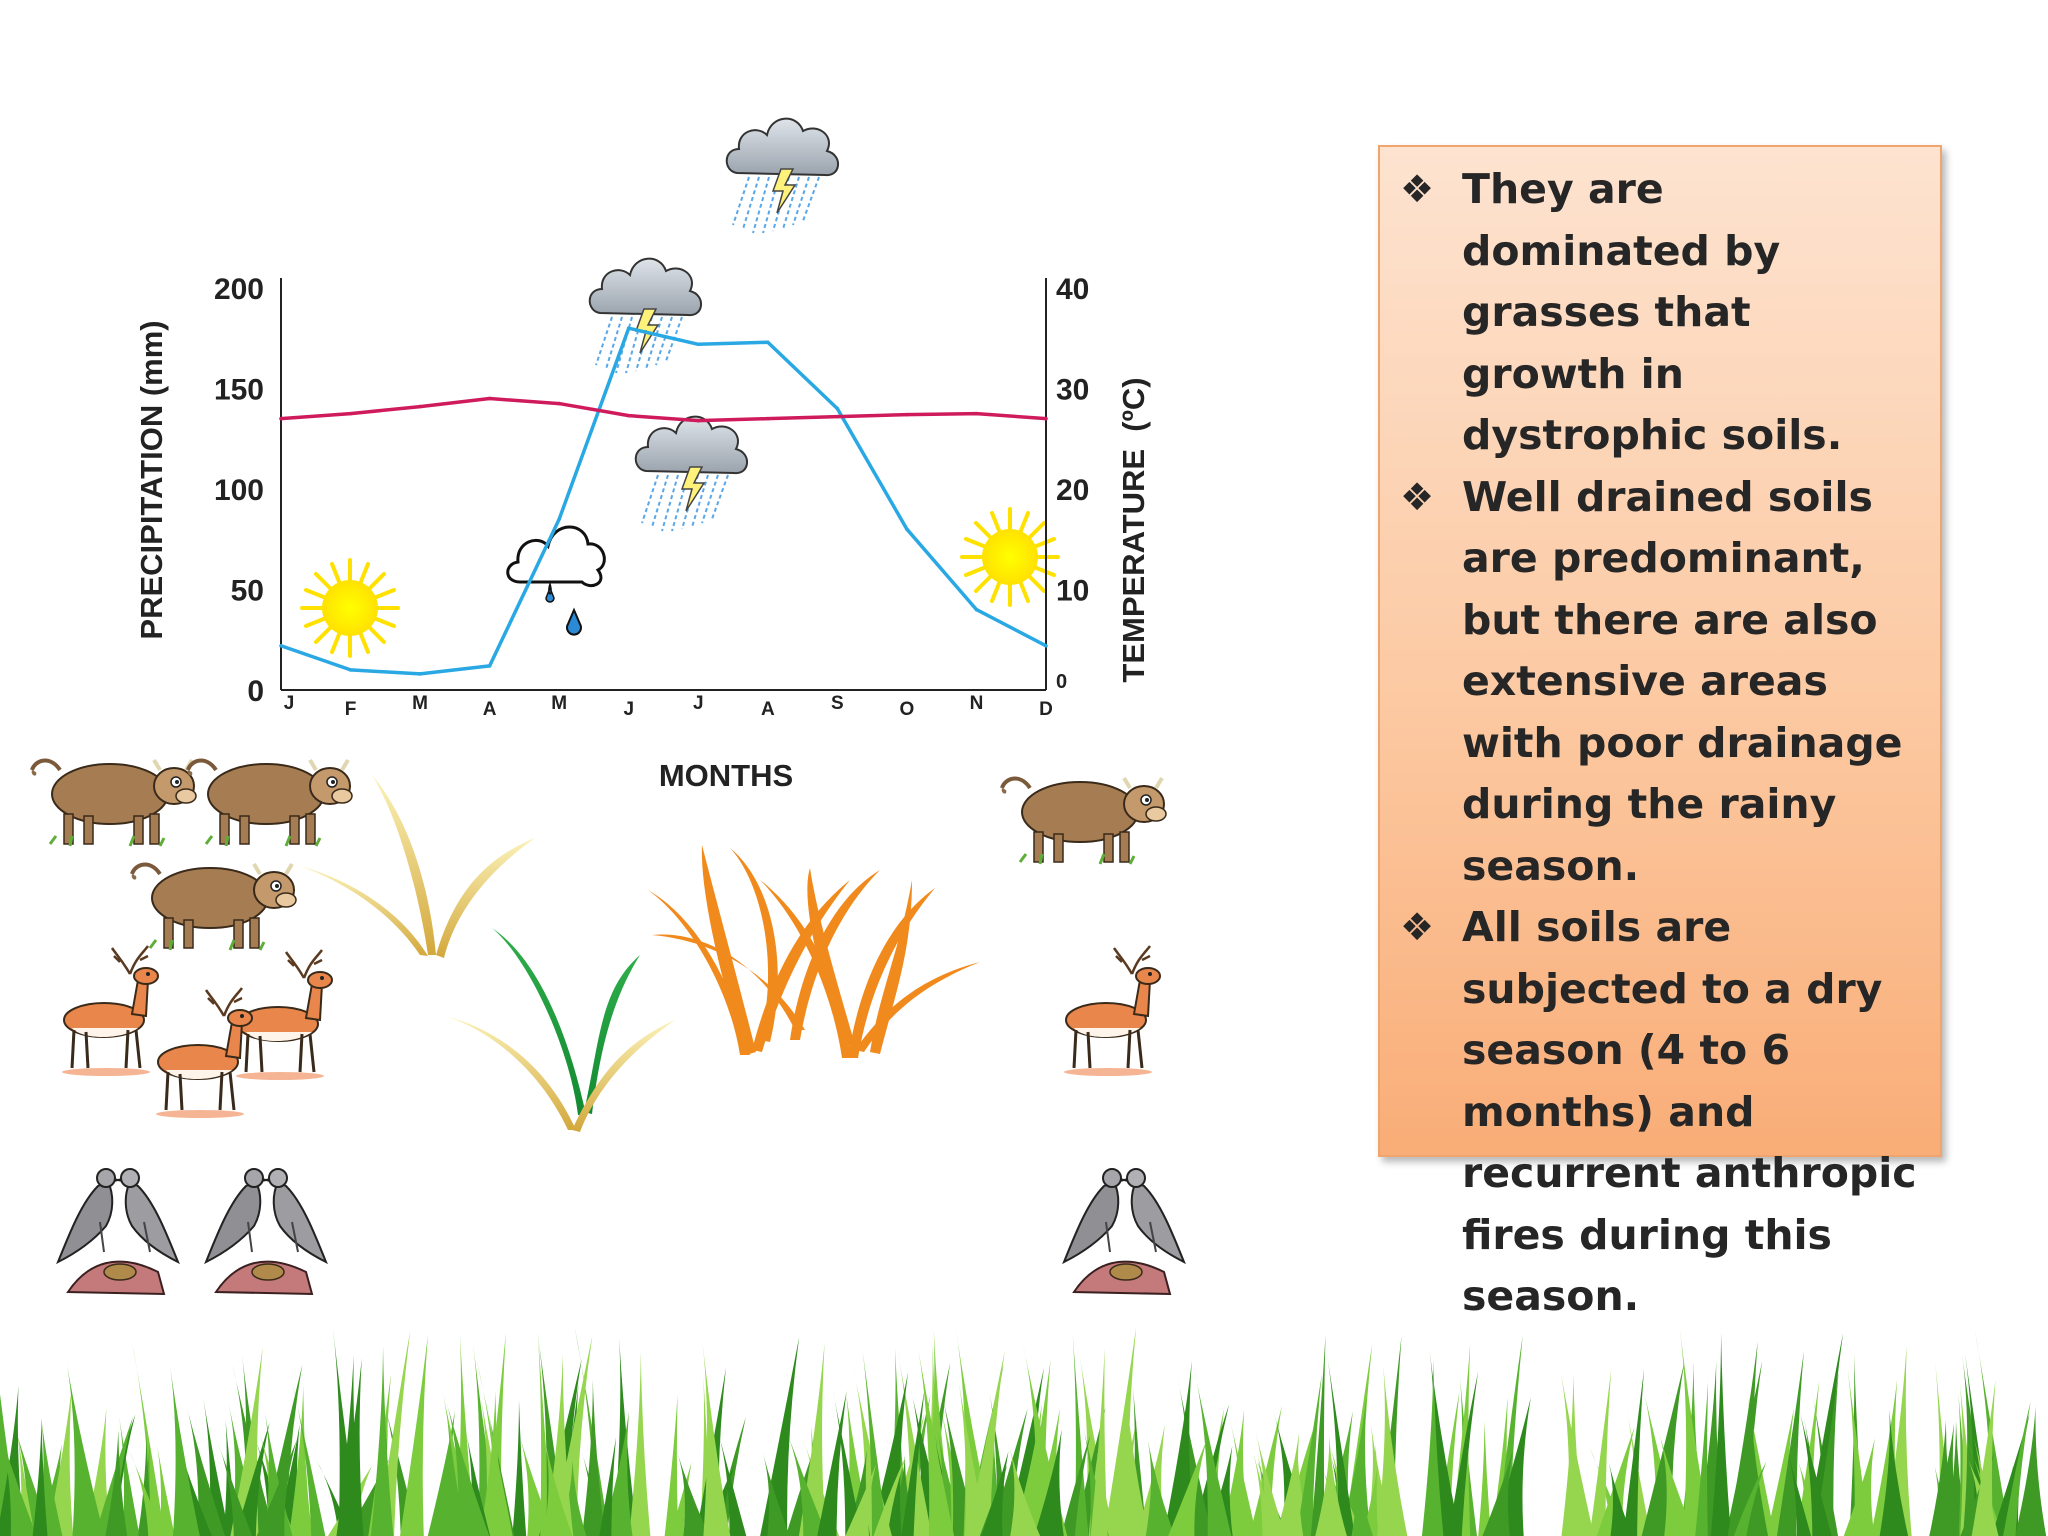 The image size is (2048, 1536). I want to click on x-tick-label: F, so click(351, 709).